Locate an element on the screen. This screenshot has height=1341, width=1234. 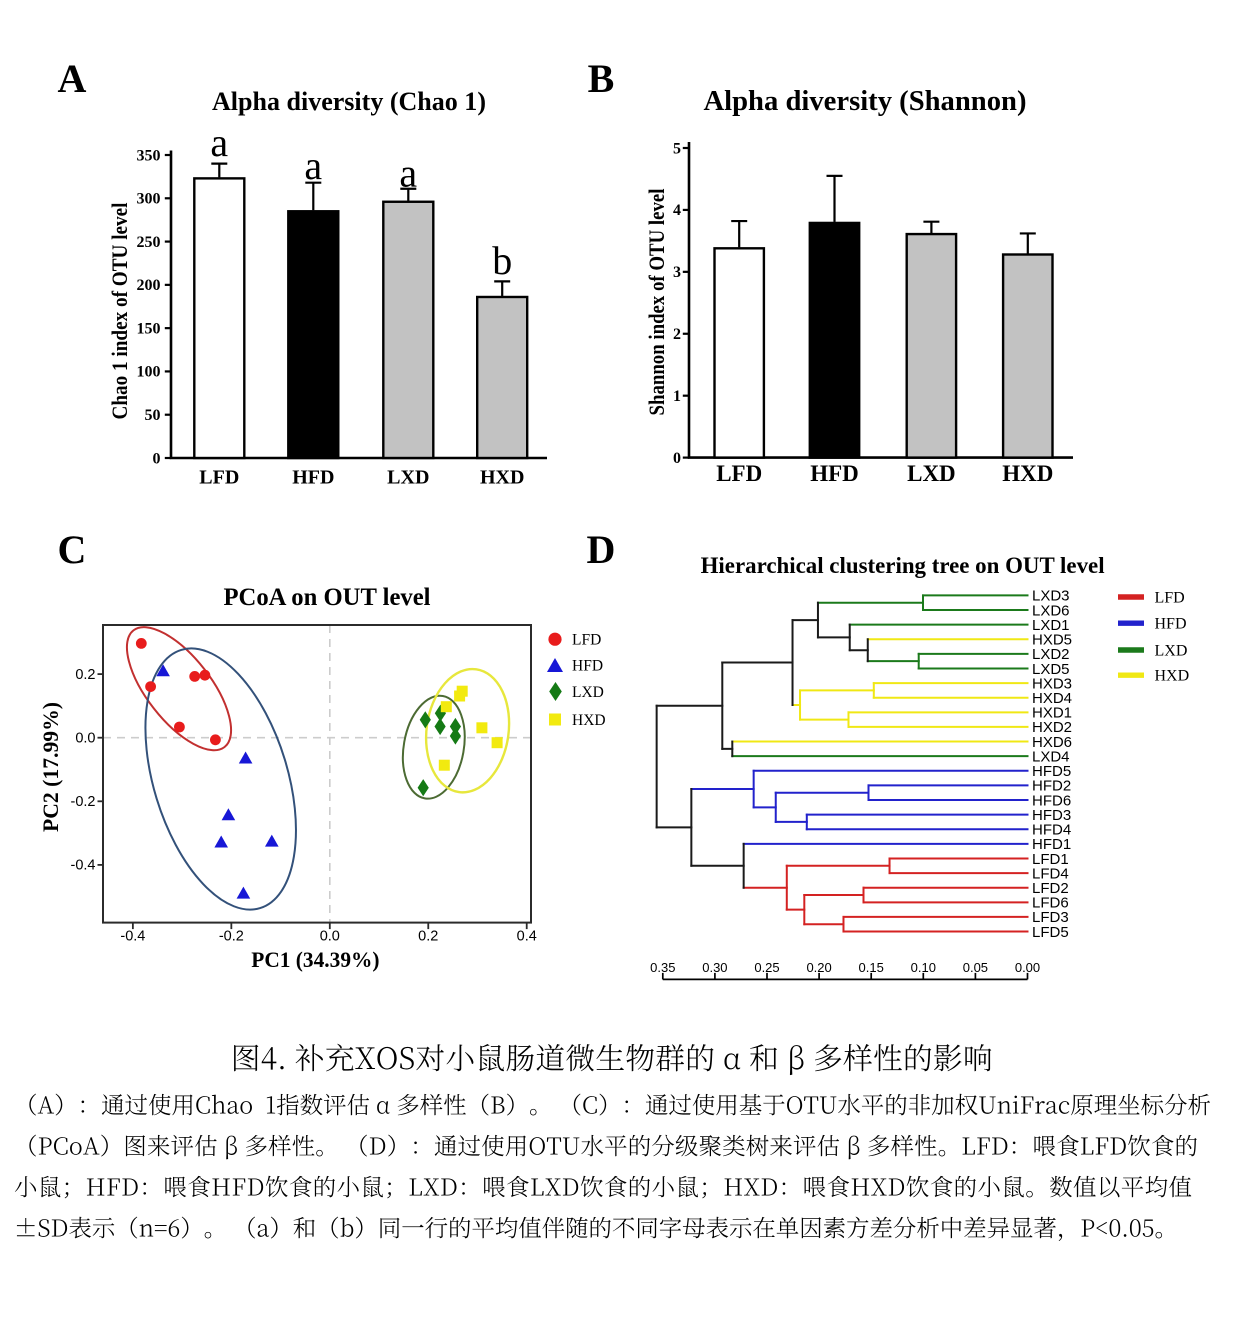
svg-text: 0.35 is located at coordinates (662, 967).